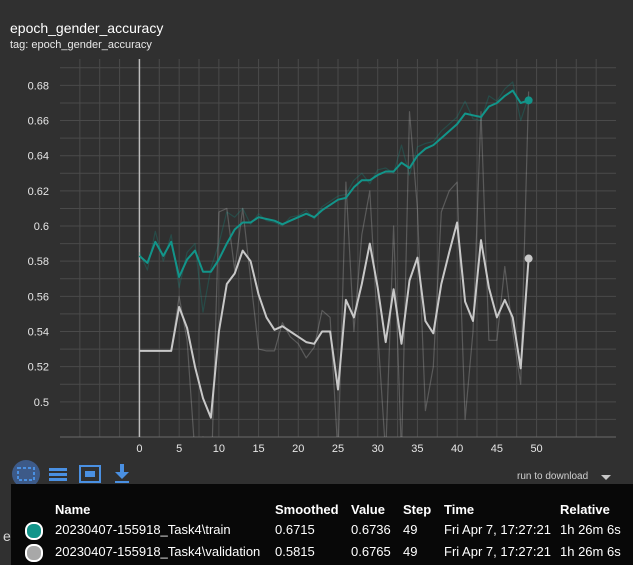  Describe the element at coordinates (338, 449) in the screenshot. I see `x-tick-label: 25` at that location.